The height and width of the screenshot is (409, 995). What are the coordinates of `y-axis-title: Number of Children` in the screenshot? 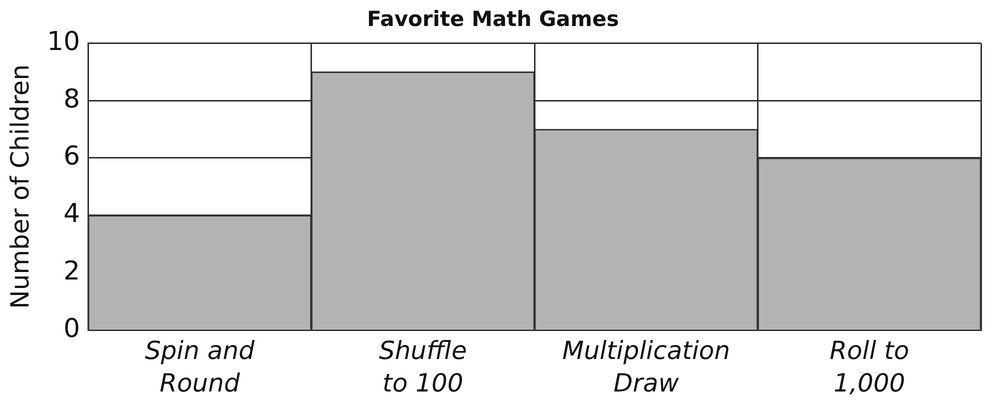 It's located at (20, 186).